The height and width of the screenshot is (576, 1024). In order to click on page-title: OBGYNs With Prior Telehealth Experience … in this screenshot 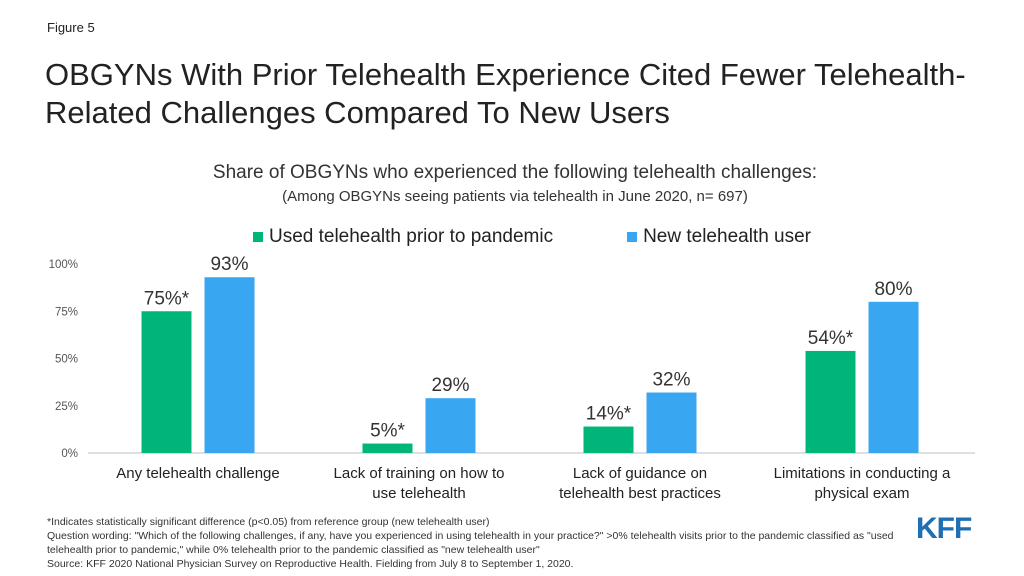, I will do `click(505, 93)`.